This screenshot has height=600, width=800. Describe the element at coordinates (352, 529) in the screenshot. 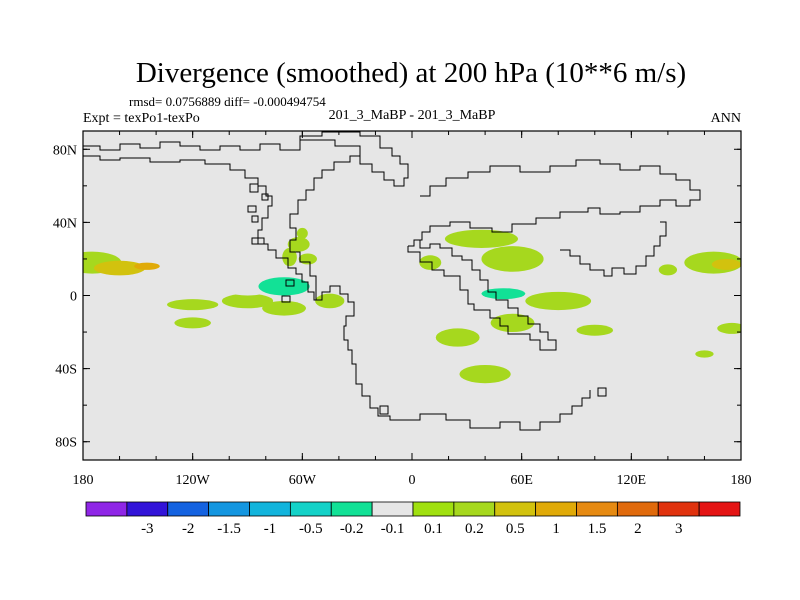

I see `colorbar-label: -0.2` at that location.